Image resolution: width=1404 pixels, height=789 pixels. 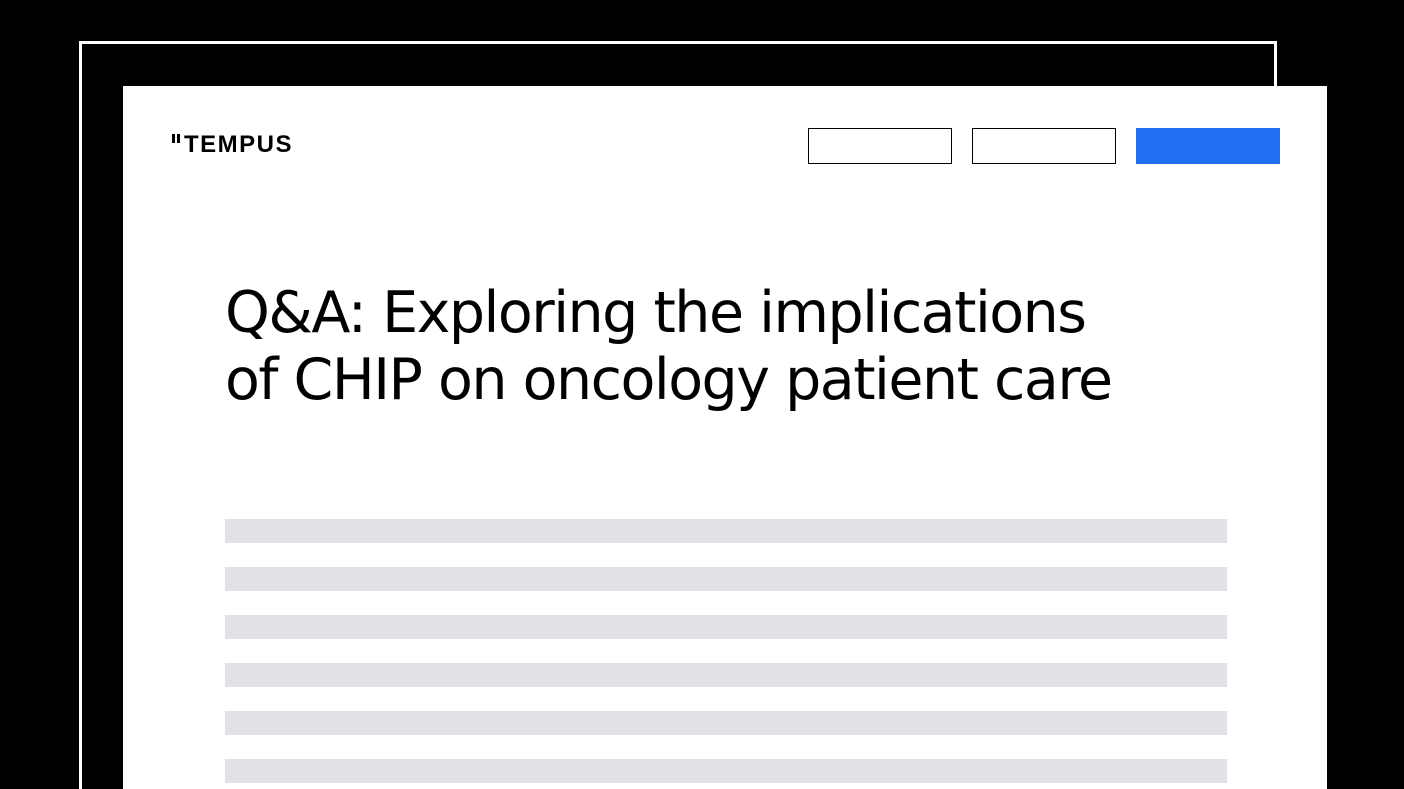 I want to click on logo-text: TEMPUS, so click(x=239, y=144).